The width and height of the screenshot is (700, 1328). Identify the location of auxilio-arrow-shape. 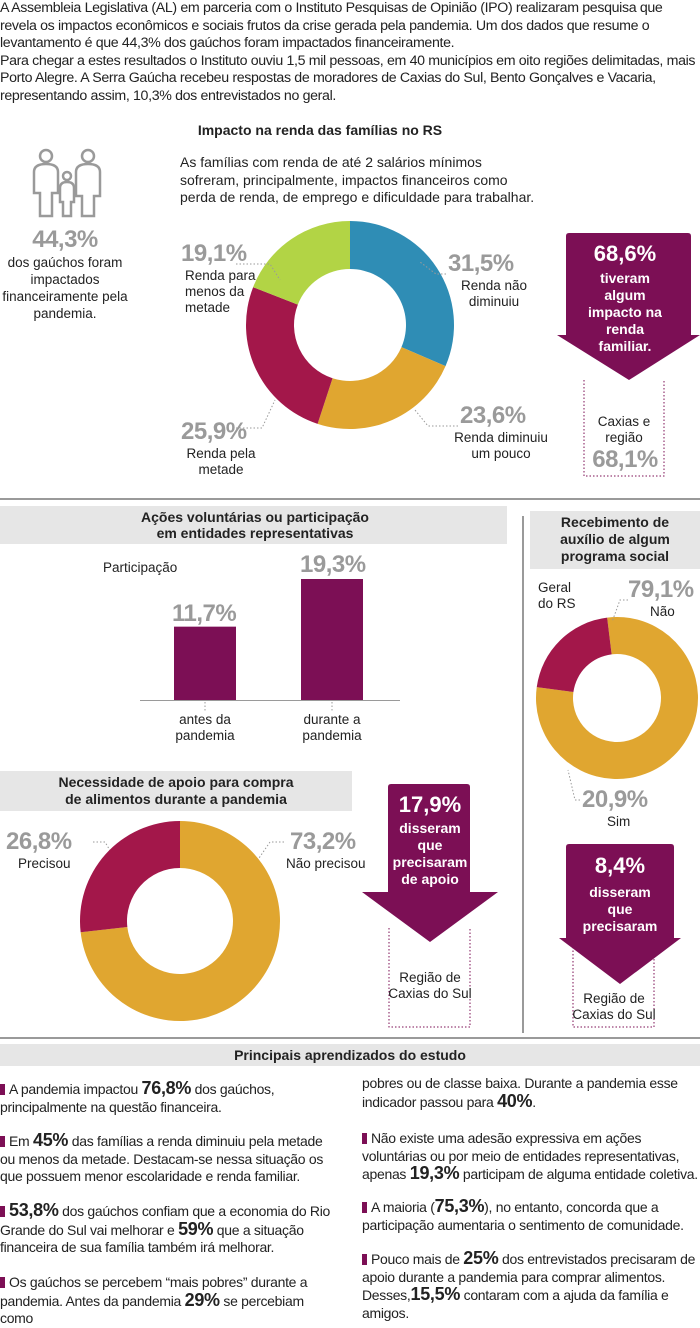
(620, 914).